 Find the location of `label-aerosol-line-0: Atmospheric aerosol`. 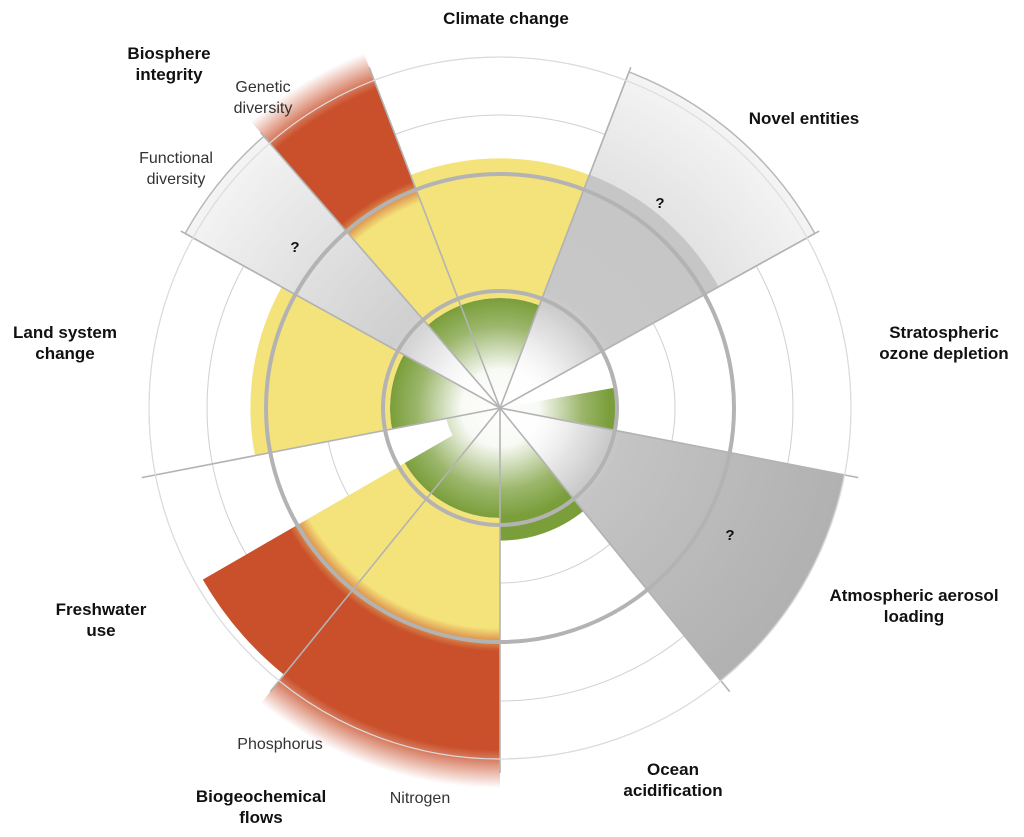

label-aerosol-line-0: Atmospheric aerosol is located at coordinates (913, 595).